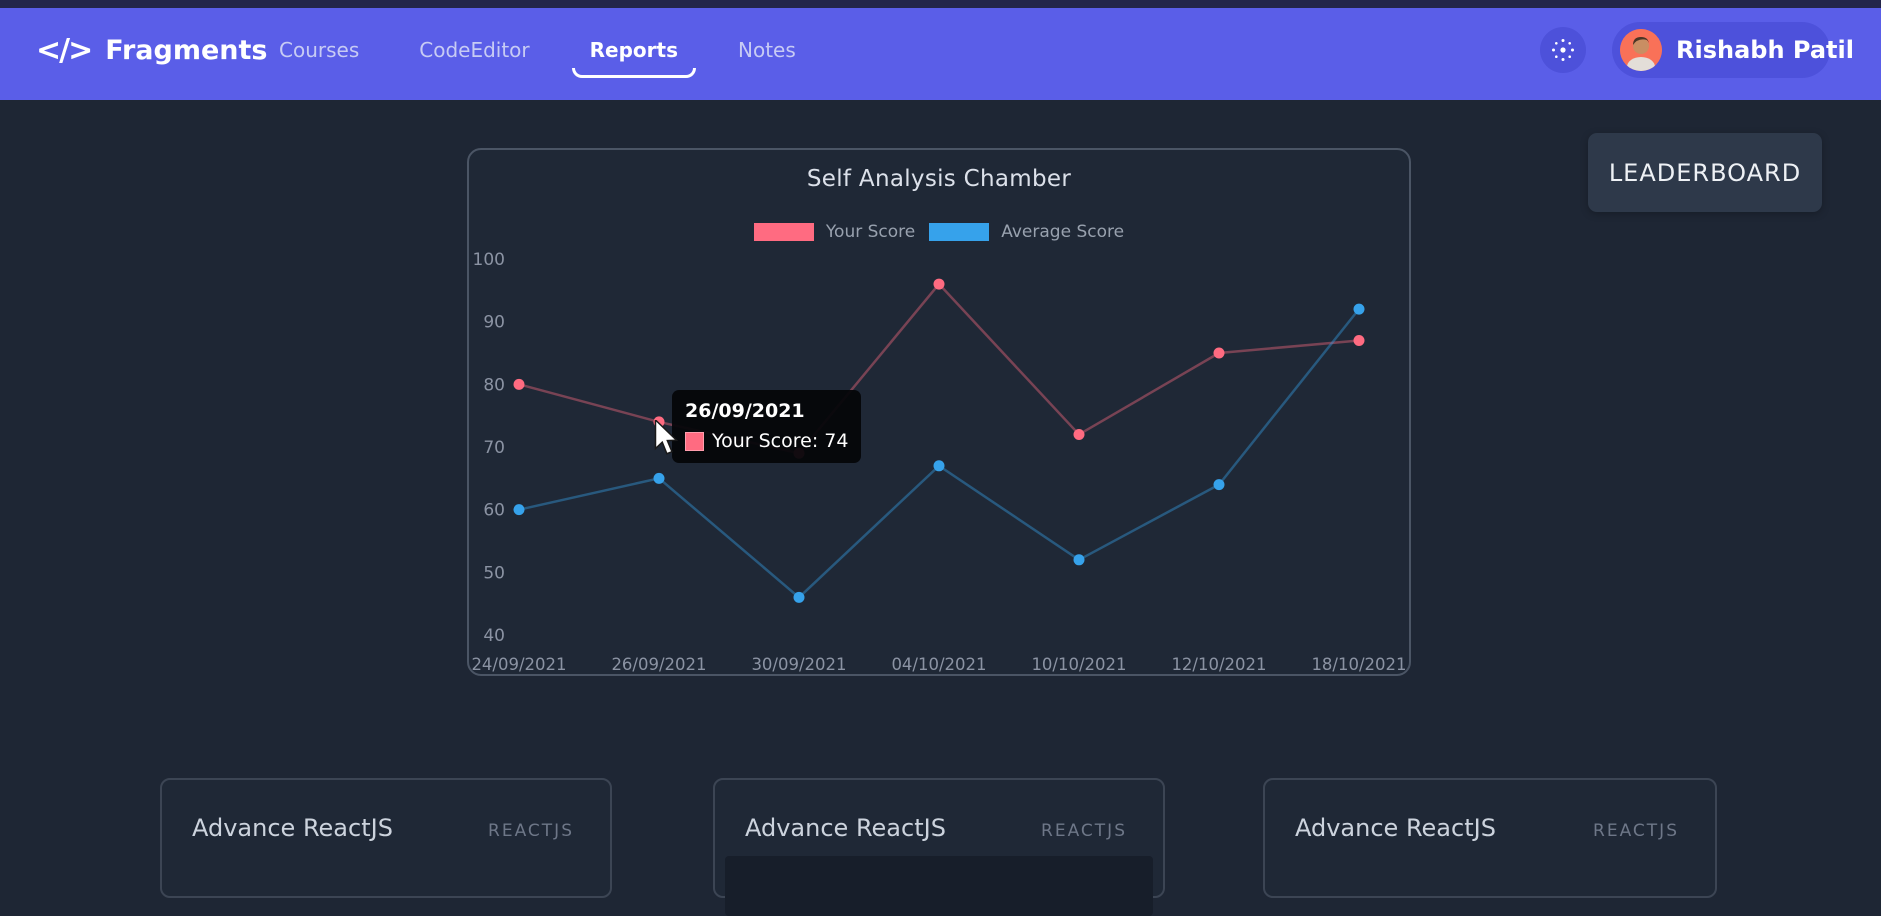  I want to click on x-axis-tick: 30/09/2021, so click(798, 664).